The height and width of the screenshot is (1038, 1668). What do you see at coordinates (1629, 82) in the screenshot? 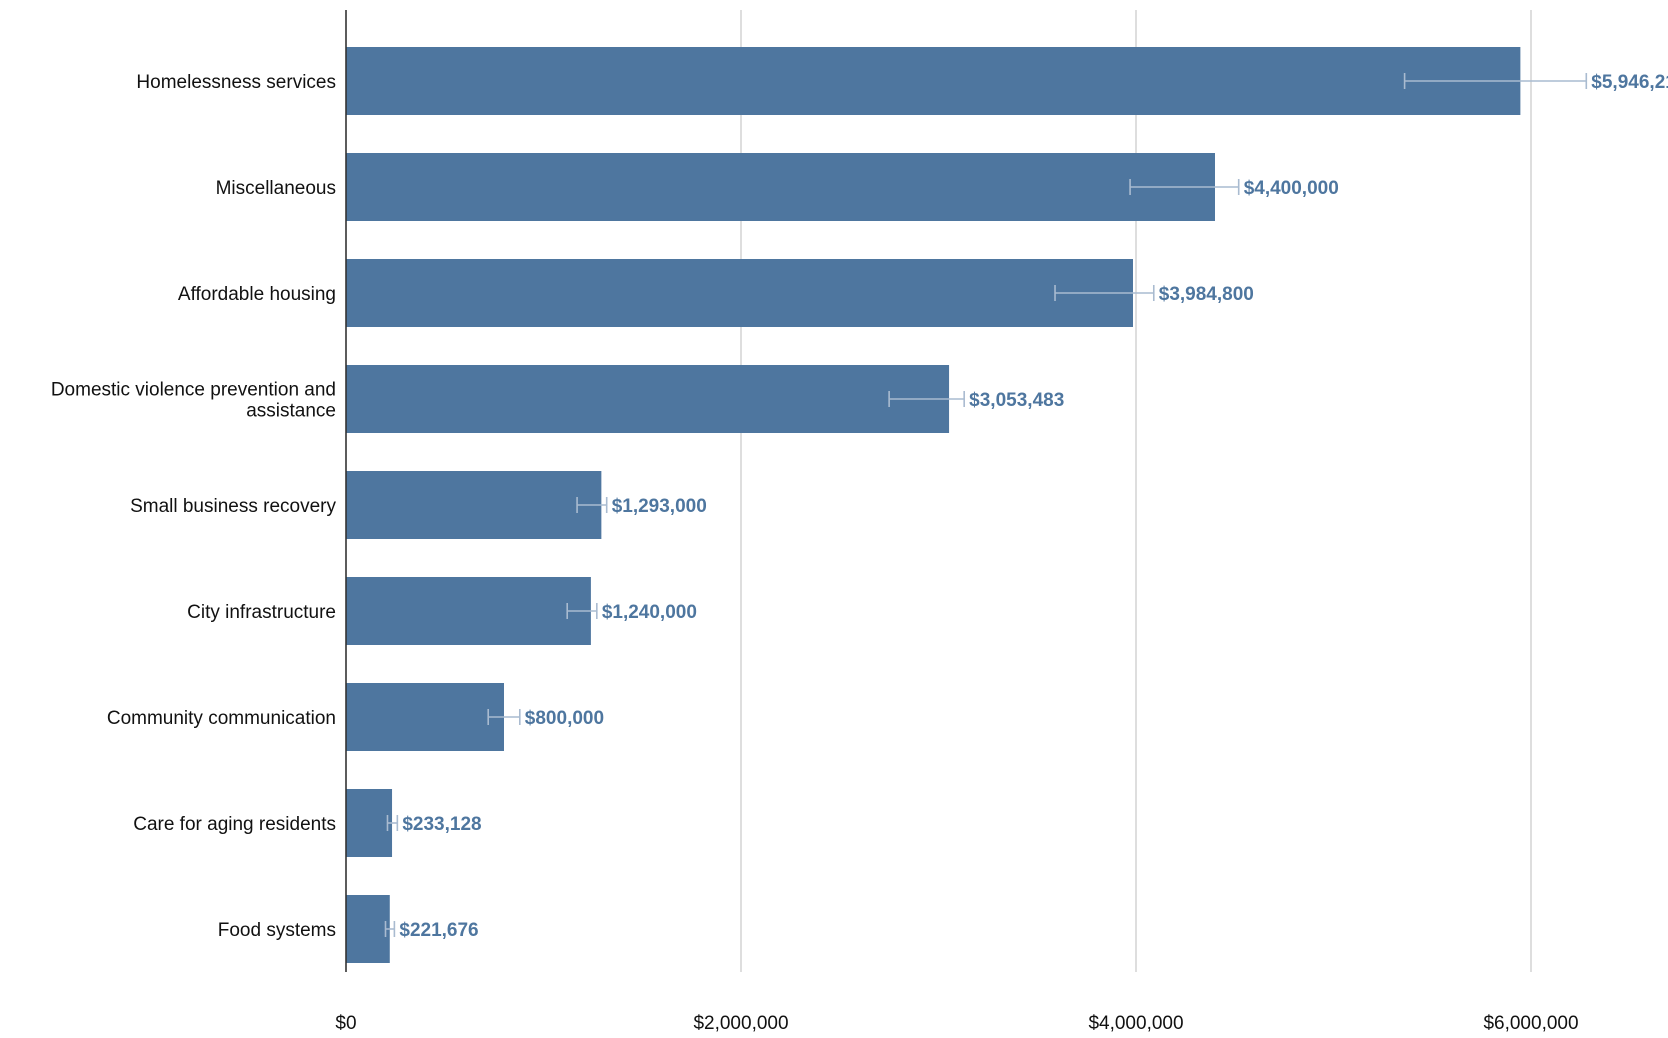
I see `data-label: $5,946,212` at bounding box center [1629, 82].